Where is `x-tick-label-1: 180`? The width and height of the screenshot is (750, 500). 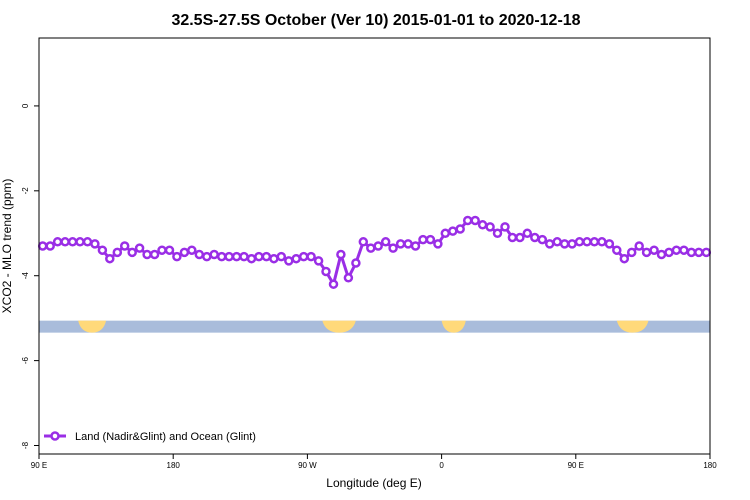 x-tick-label-1: 180 is located at coordinates (174, 465).